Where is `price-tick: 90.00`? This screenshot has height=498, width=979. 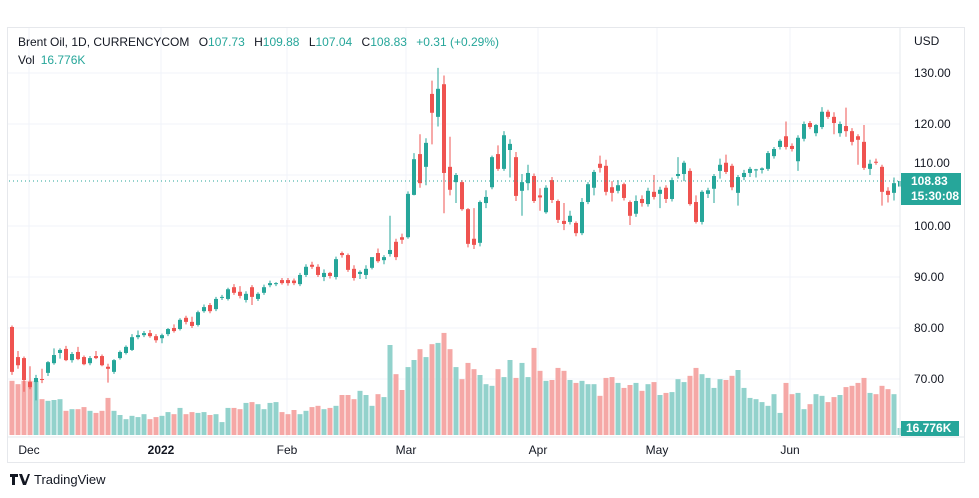 price-tick: 90.00 is located at coordinates (929, 277).